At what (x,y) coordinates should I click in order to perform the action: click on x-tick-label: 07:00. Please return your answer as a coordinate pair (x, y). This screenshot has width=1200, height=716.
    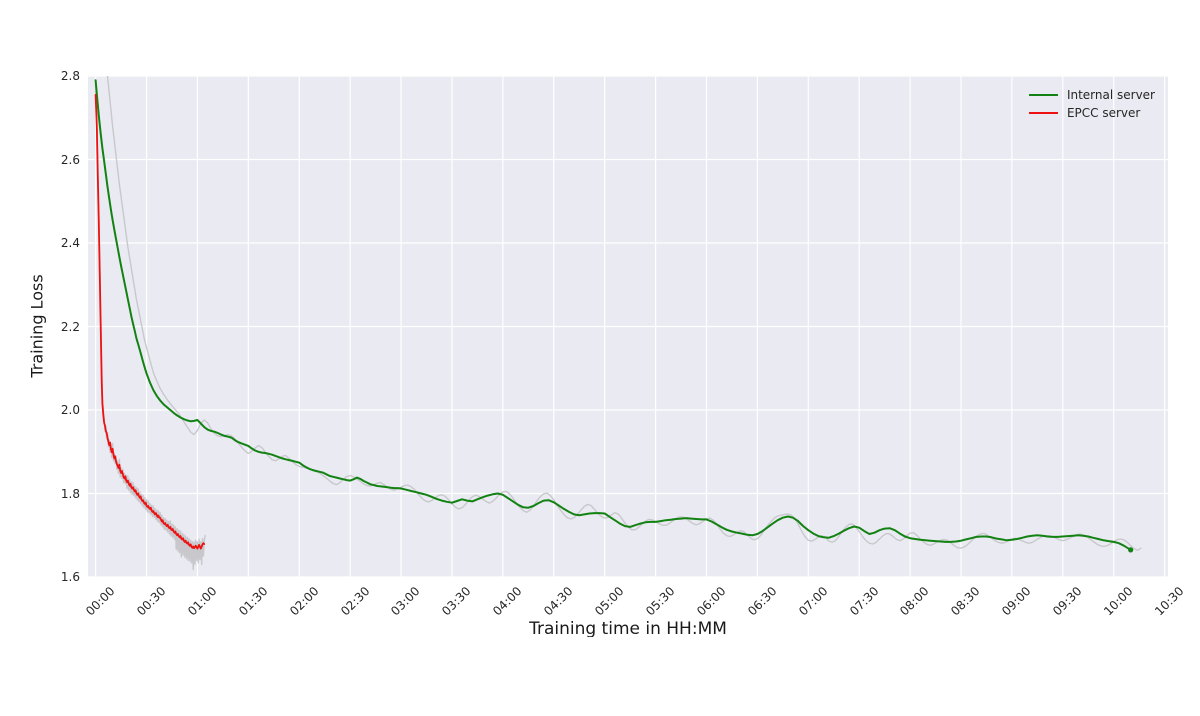
    Looking at the image, I should click on (813, 601).